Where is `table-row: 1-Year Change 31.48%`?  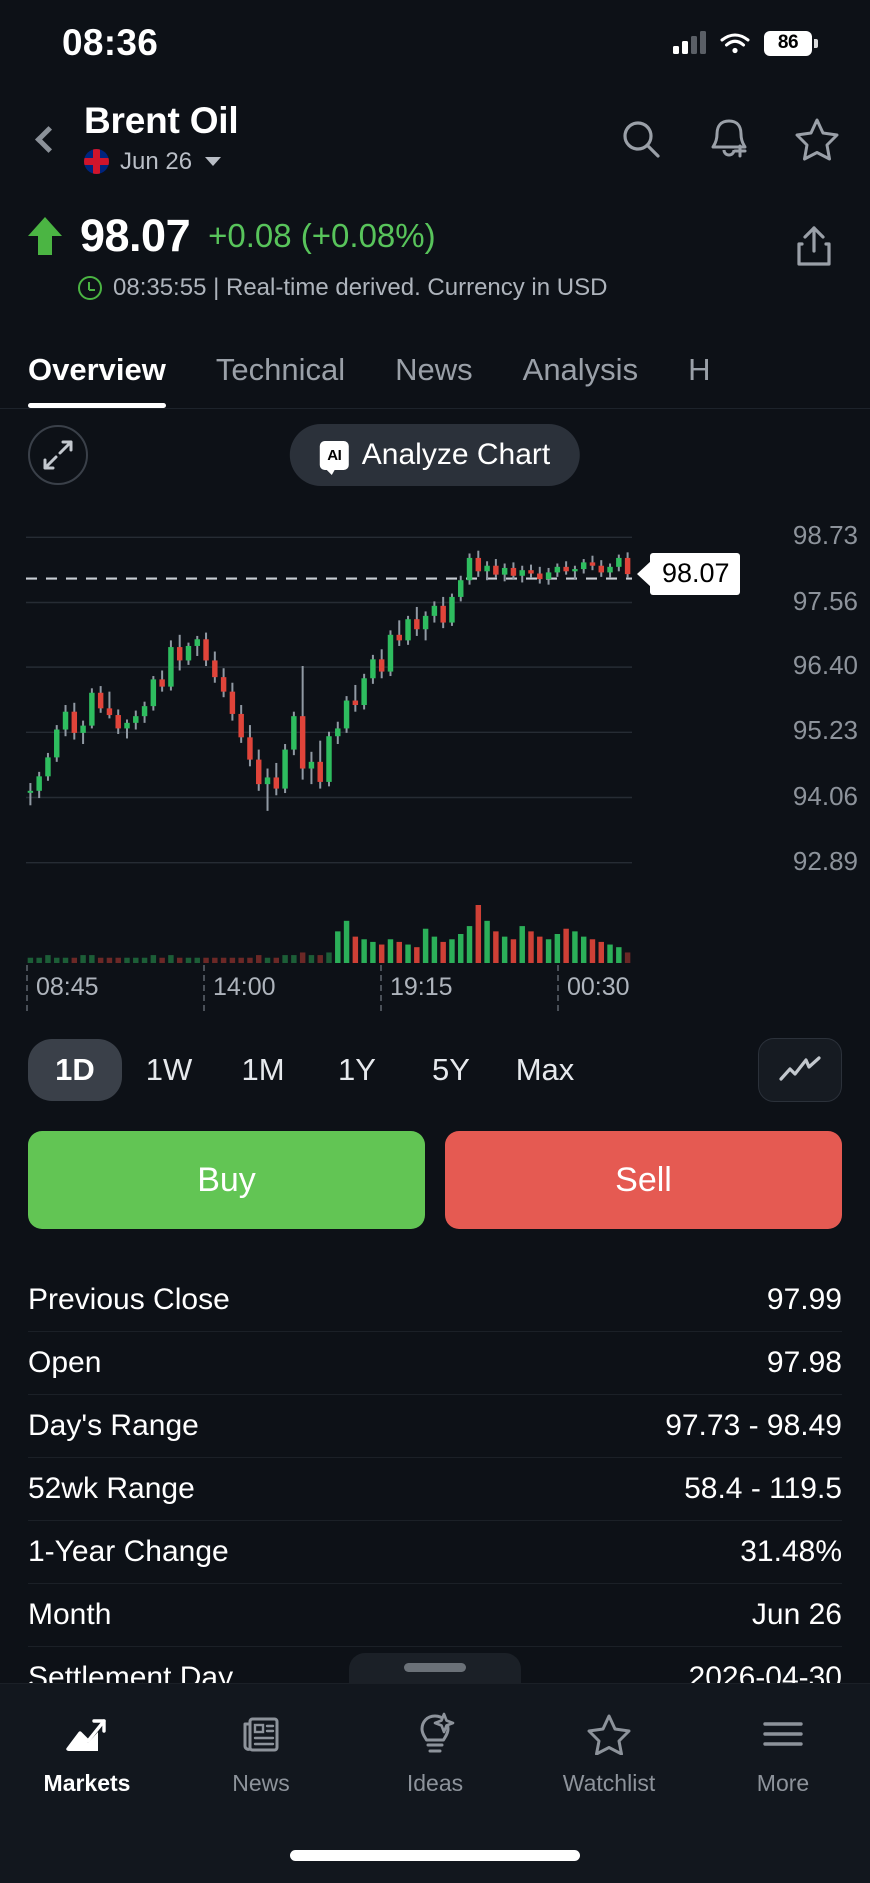
table-row: 1-Year Change 31.48% is located at coordinates (435, 1552).